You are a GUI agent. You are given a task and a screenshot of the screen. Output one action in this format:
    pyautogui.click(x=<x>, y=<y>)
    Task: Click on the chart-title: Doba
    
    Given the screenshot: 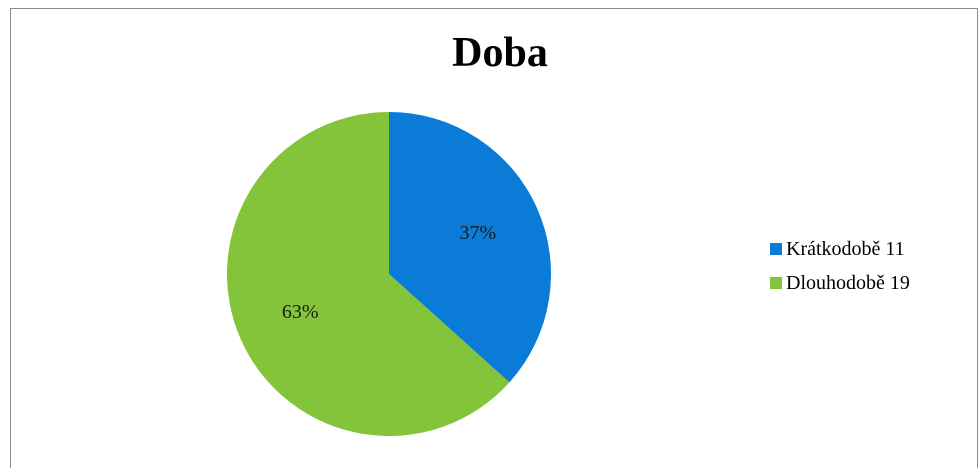 What is the action you would take?
    pyautogui.click(x=500, y=53)
    